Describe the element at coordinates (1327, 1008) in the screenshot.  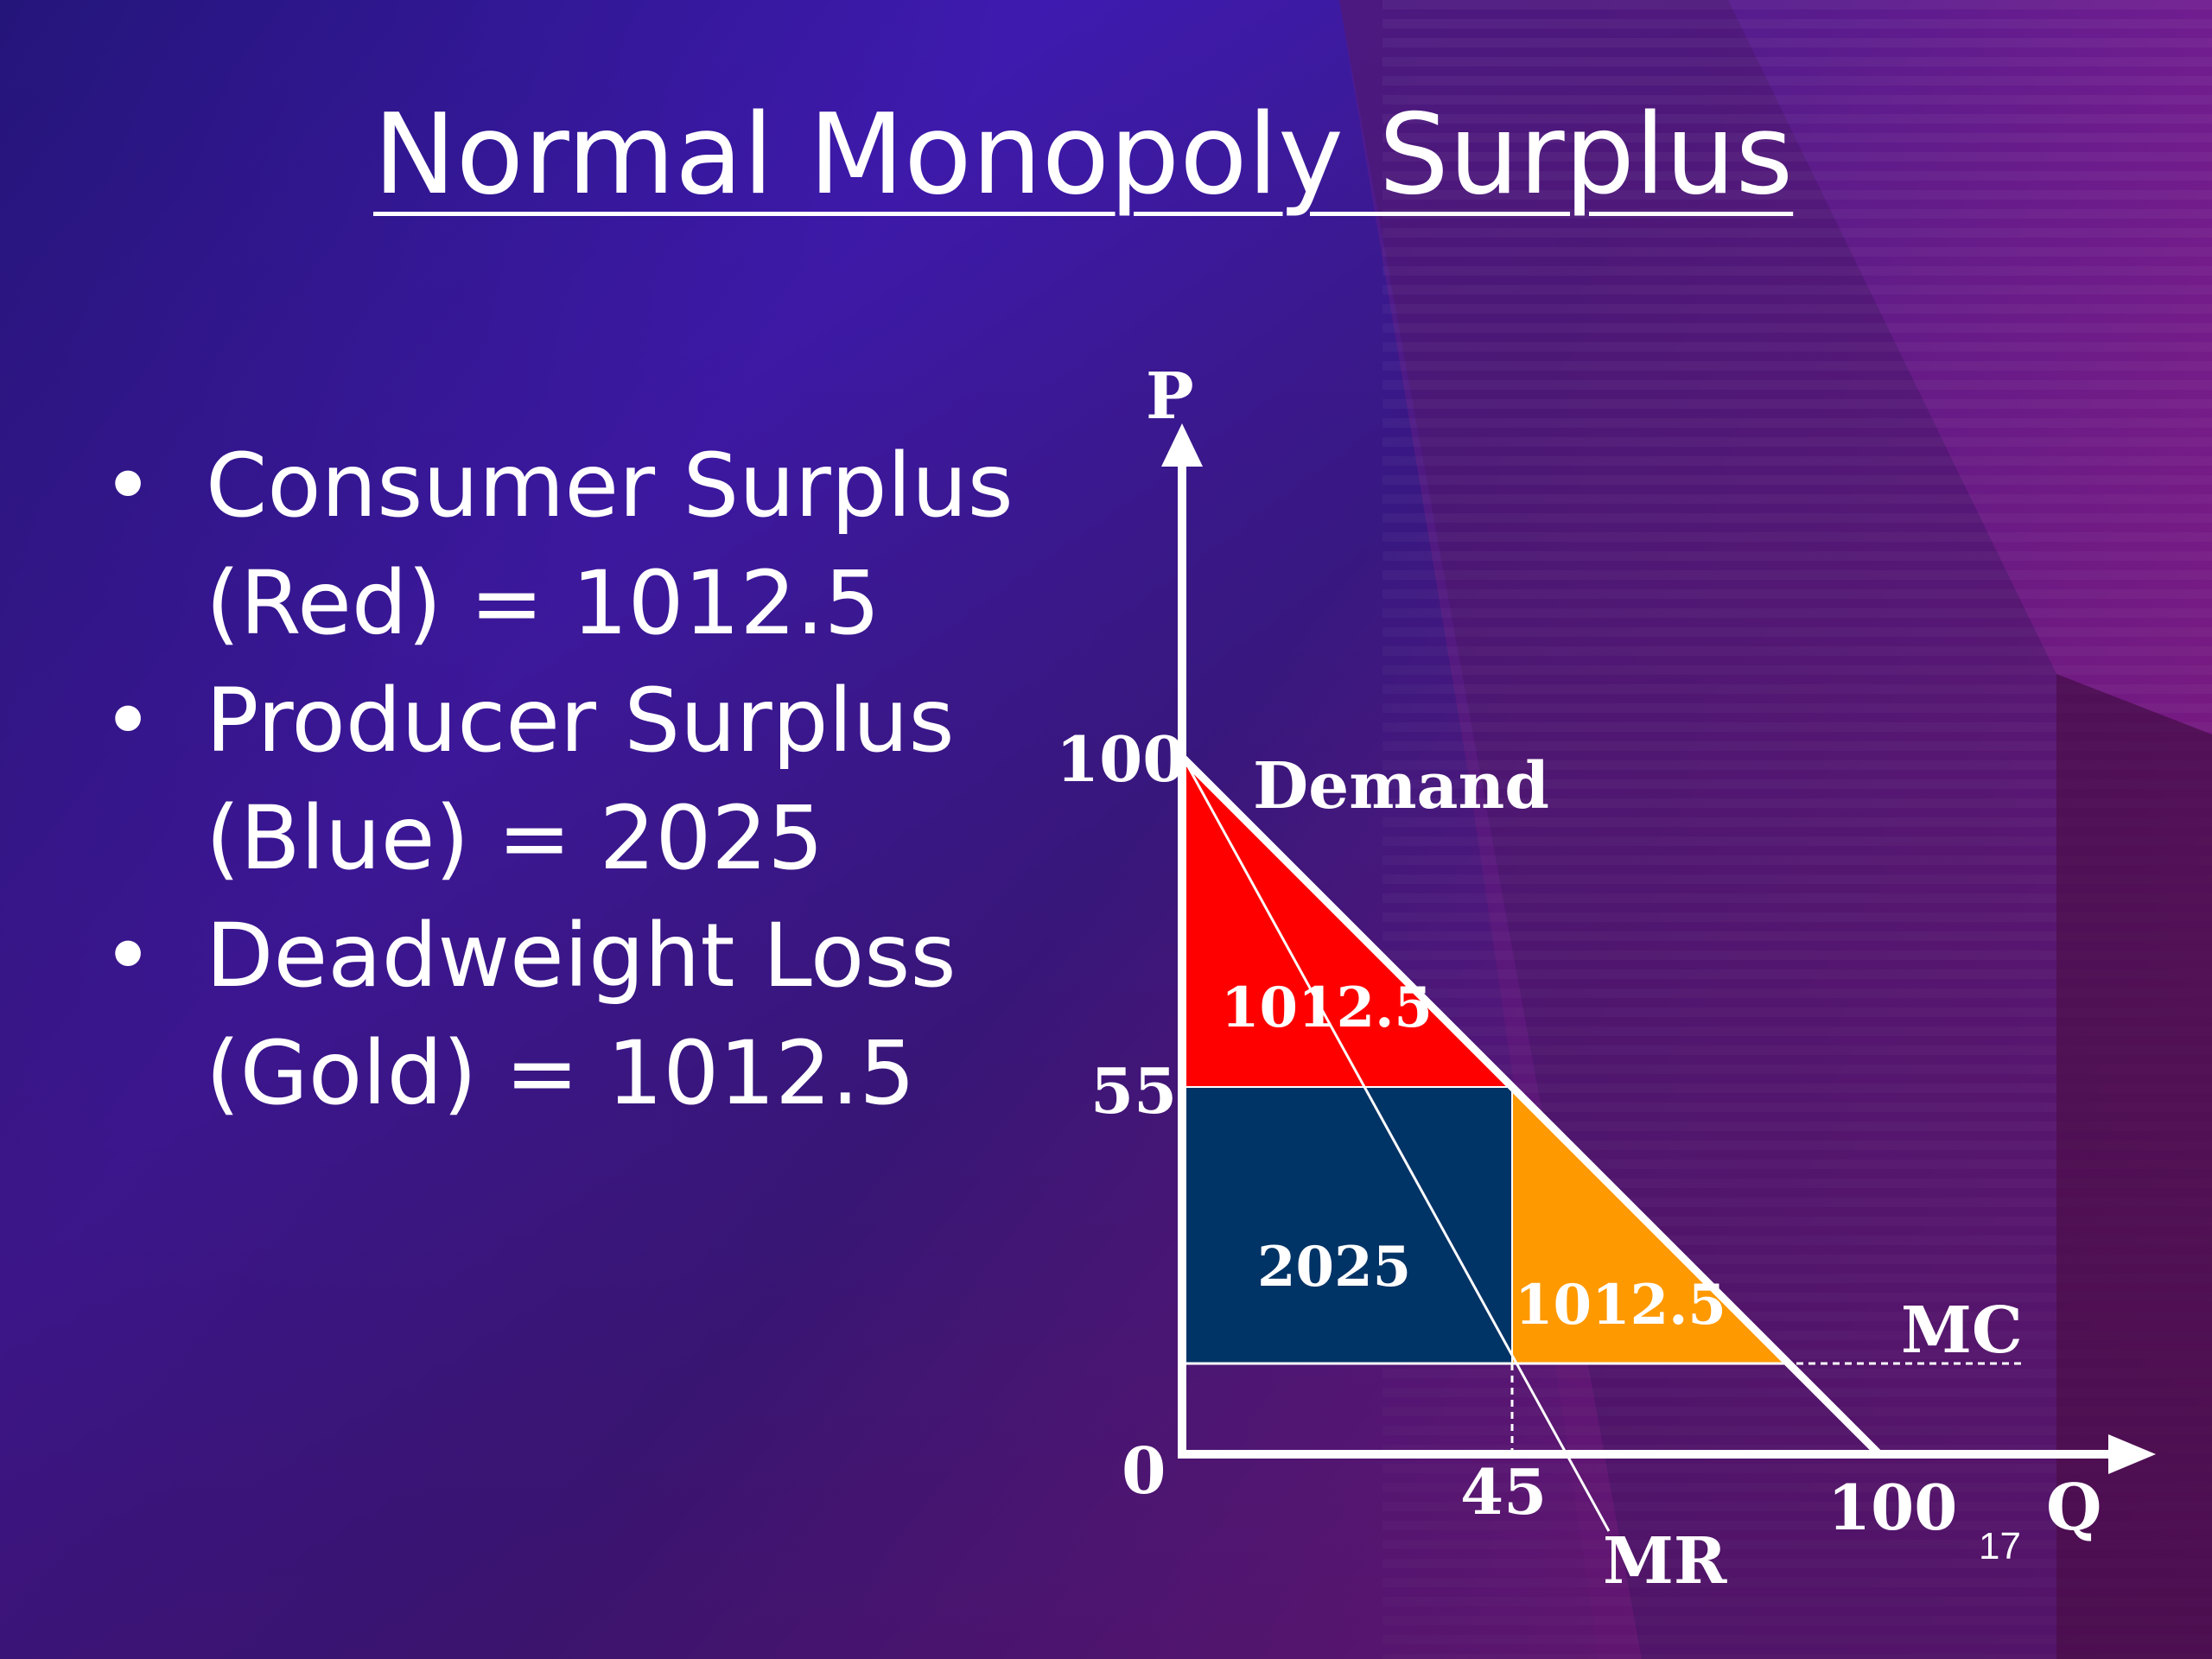
I see `consumer-surplus-value: 1012.5` at that location.